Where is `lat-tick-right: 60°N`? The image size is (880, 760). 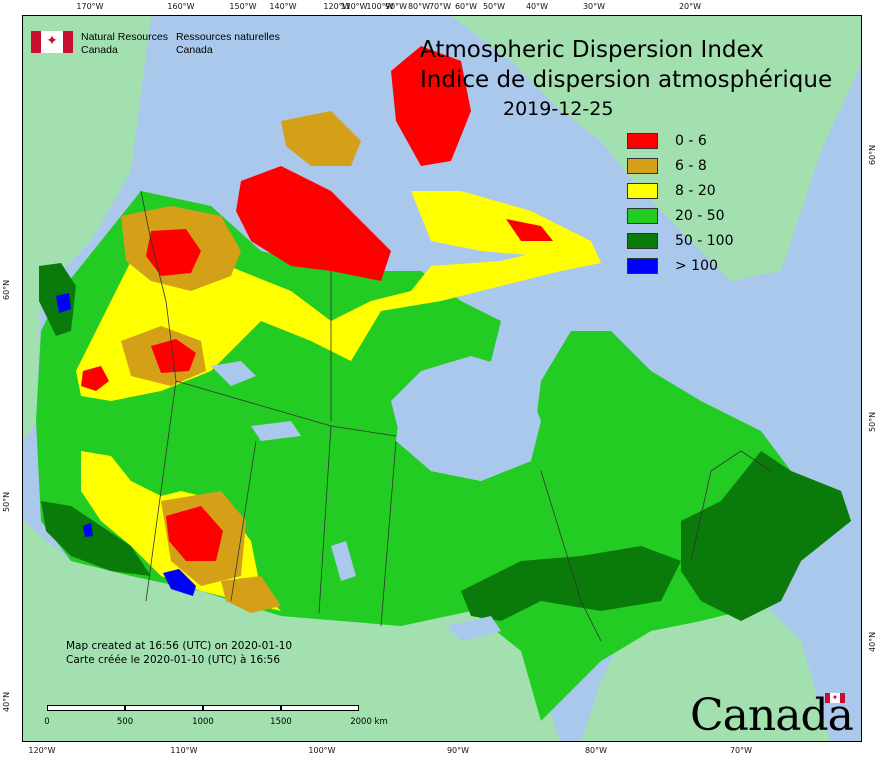
lat-tick-right: 60°N is located at coordinates (872, 154).